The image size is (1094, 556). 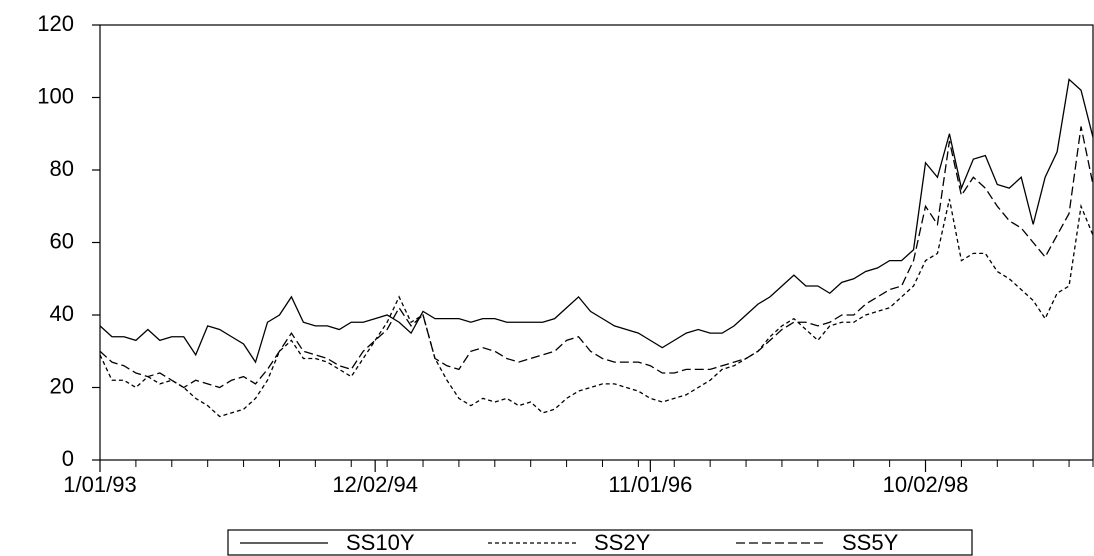 What do you see at coordinates (622, 542) in the screenshot?
I see `legend-label: SS2Y` at bounding box center [622, 542].